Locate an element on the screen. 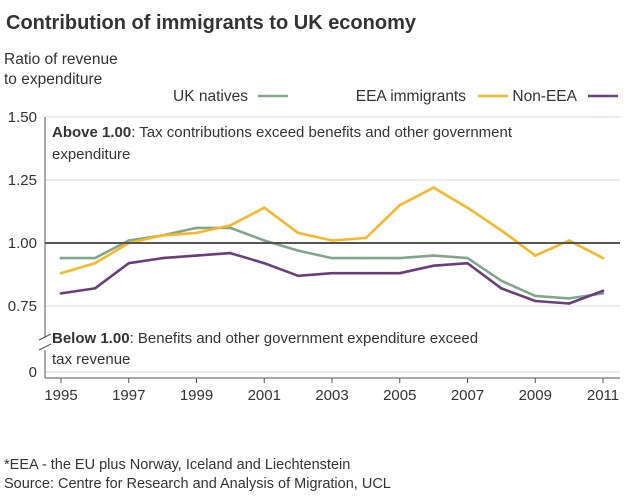 This screenshot has height=497, width=624. x-tick-label: 1999 is located at coordinates (196, 395).